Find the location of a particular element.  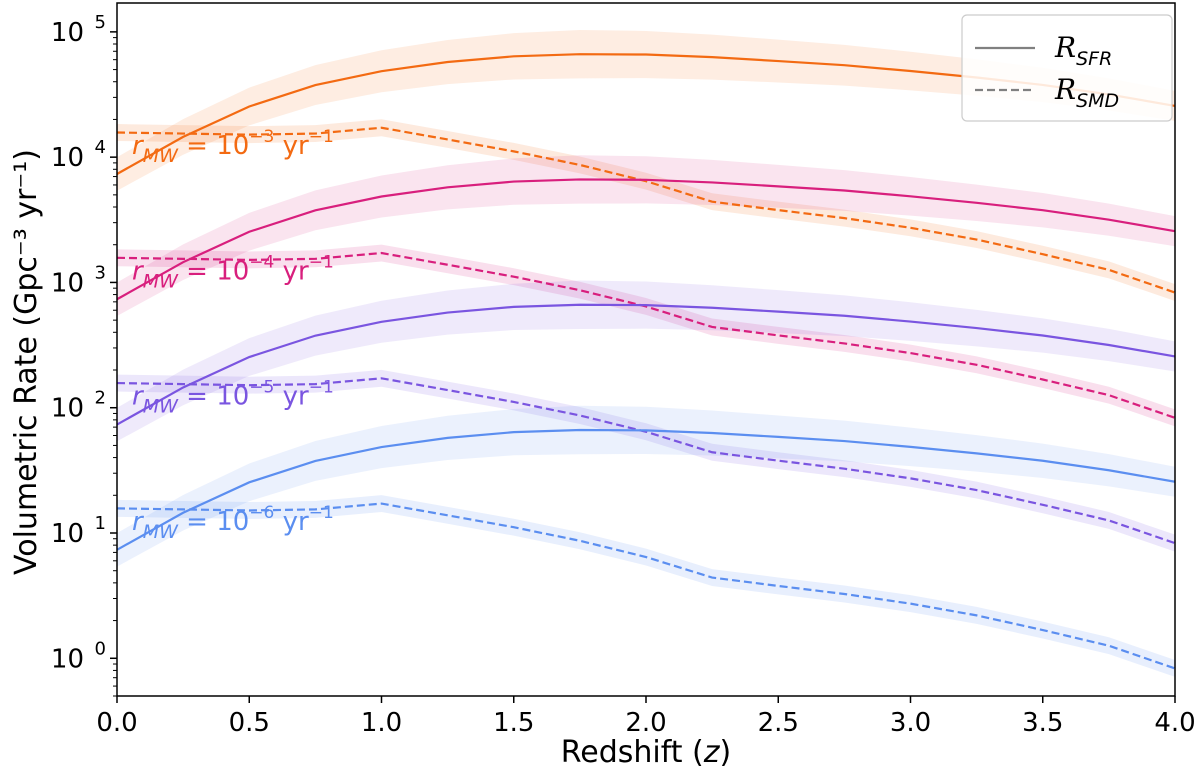

x-tick-label: 4.0 is located at coordinates (1174, 723).